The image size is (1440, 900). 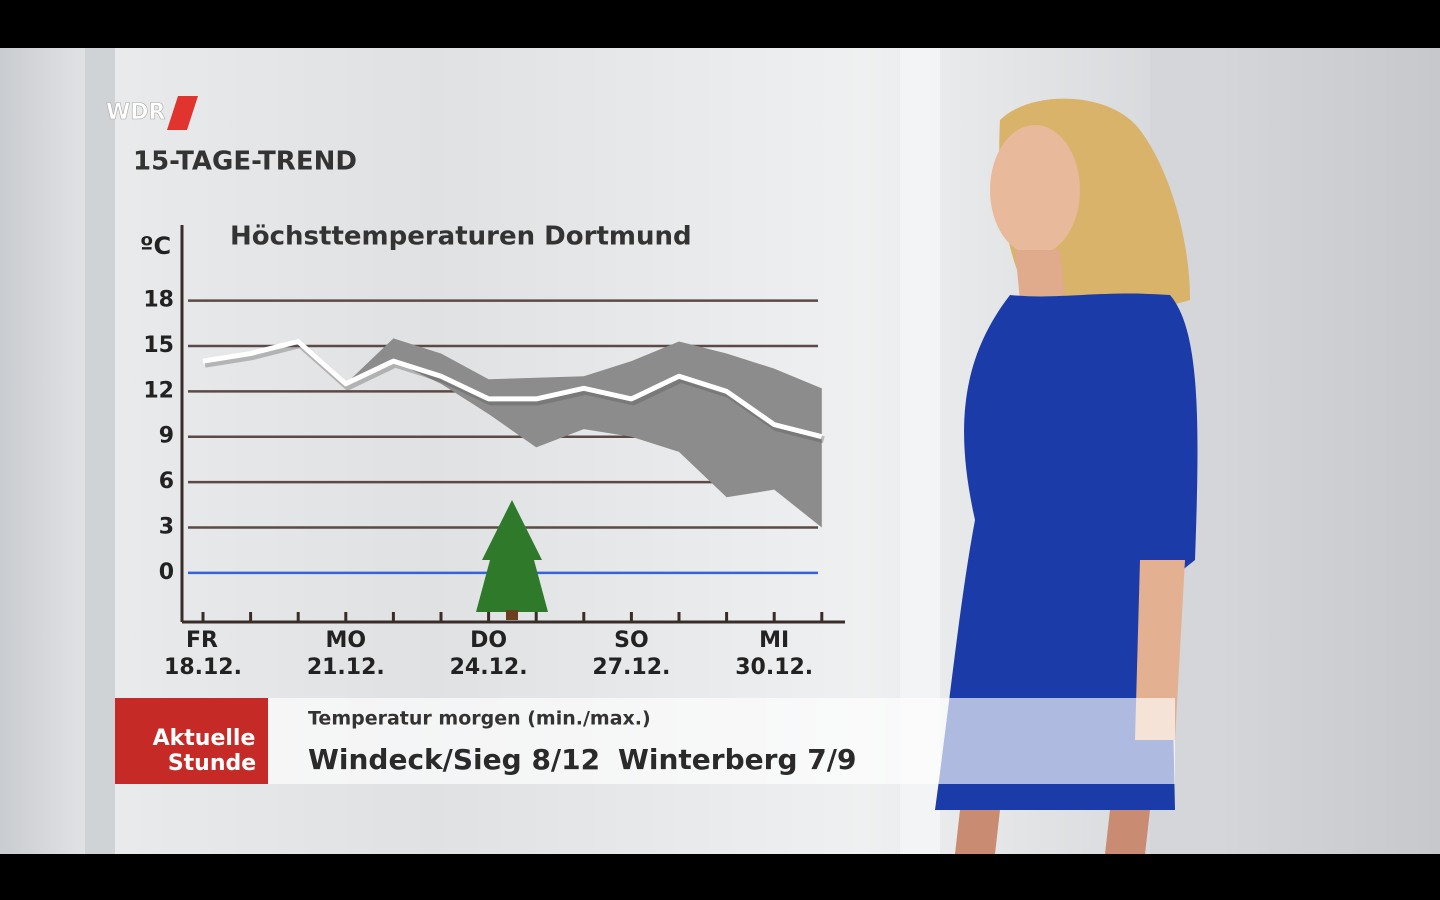 I want to click on christmas-tree, so click(x=512, y=560).